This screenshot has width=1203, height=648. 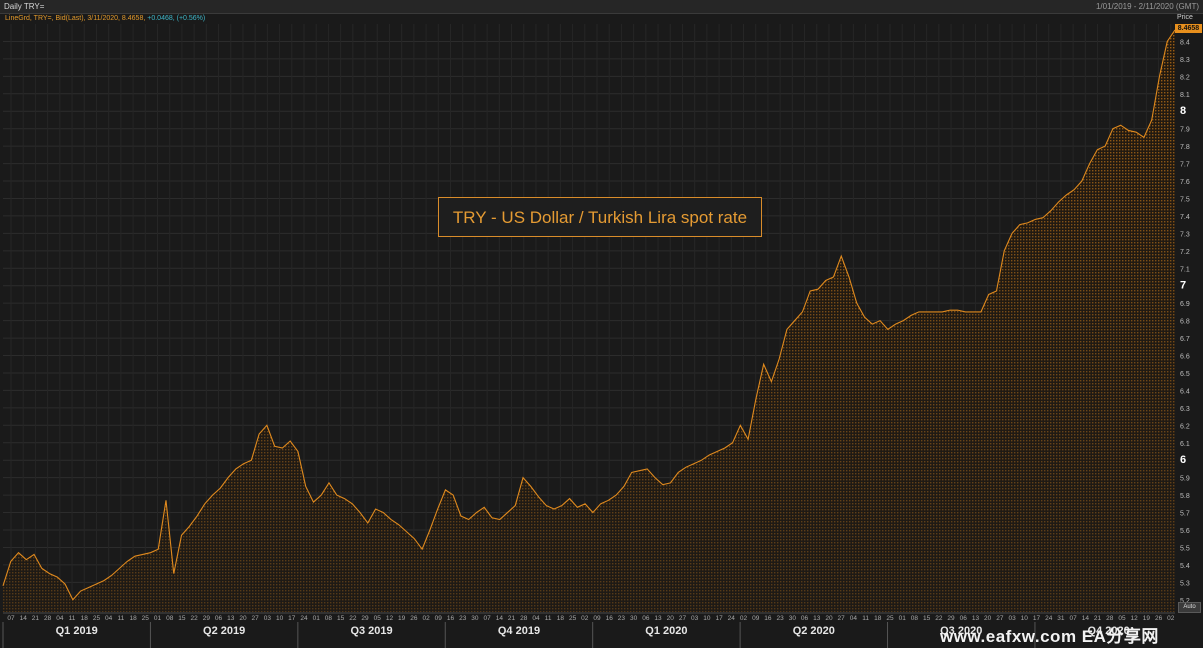 What do you see at coordinates (524, 618) in the screenshot?
I see `x-day-label: 28` at bounding box center [524, 618].